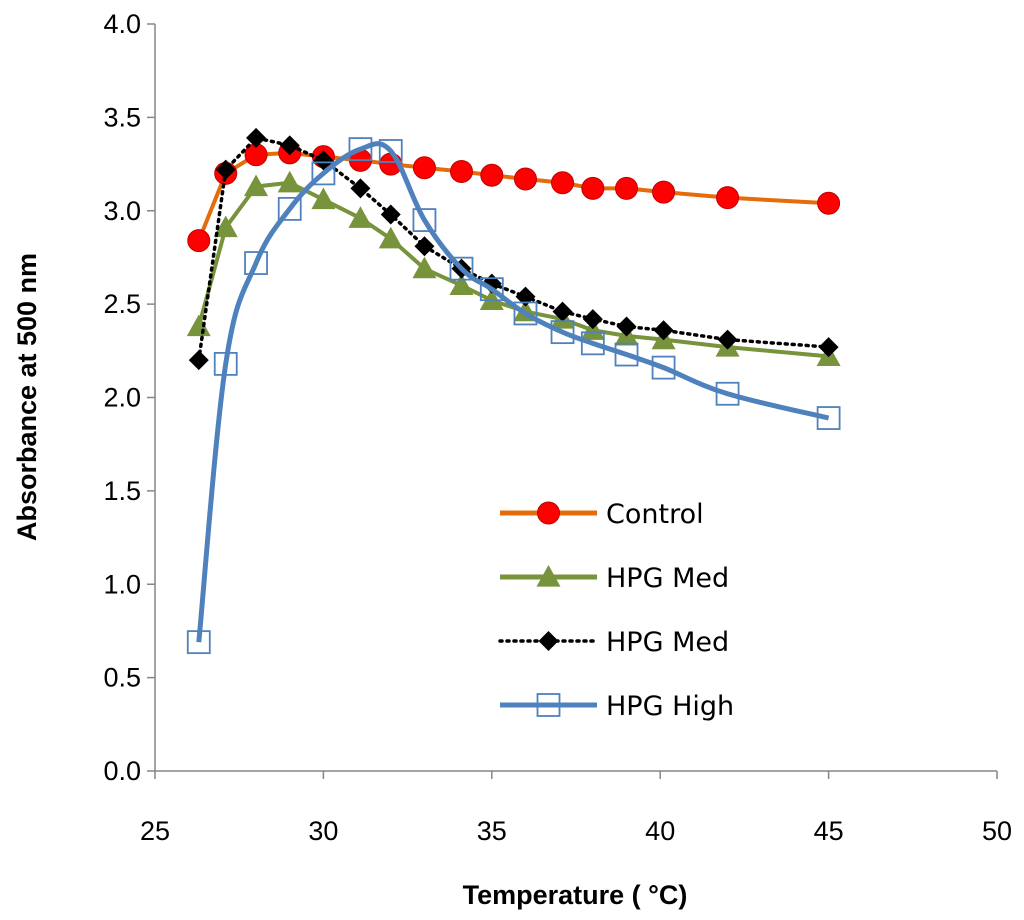 This screenshot has height=920, width=1024. Describe the element at coordinates (122, 24) in the screenshot. I see `y-tick-label: 4.0` at that location.